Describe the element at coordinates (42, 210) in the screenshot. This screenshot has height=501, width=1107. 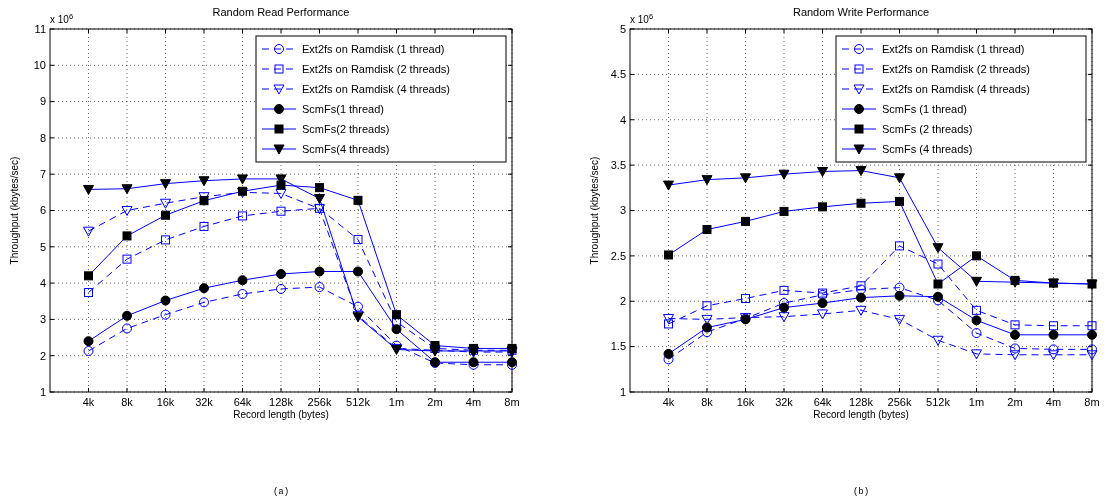
I see `y-tick-label: 6` at that location.